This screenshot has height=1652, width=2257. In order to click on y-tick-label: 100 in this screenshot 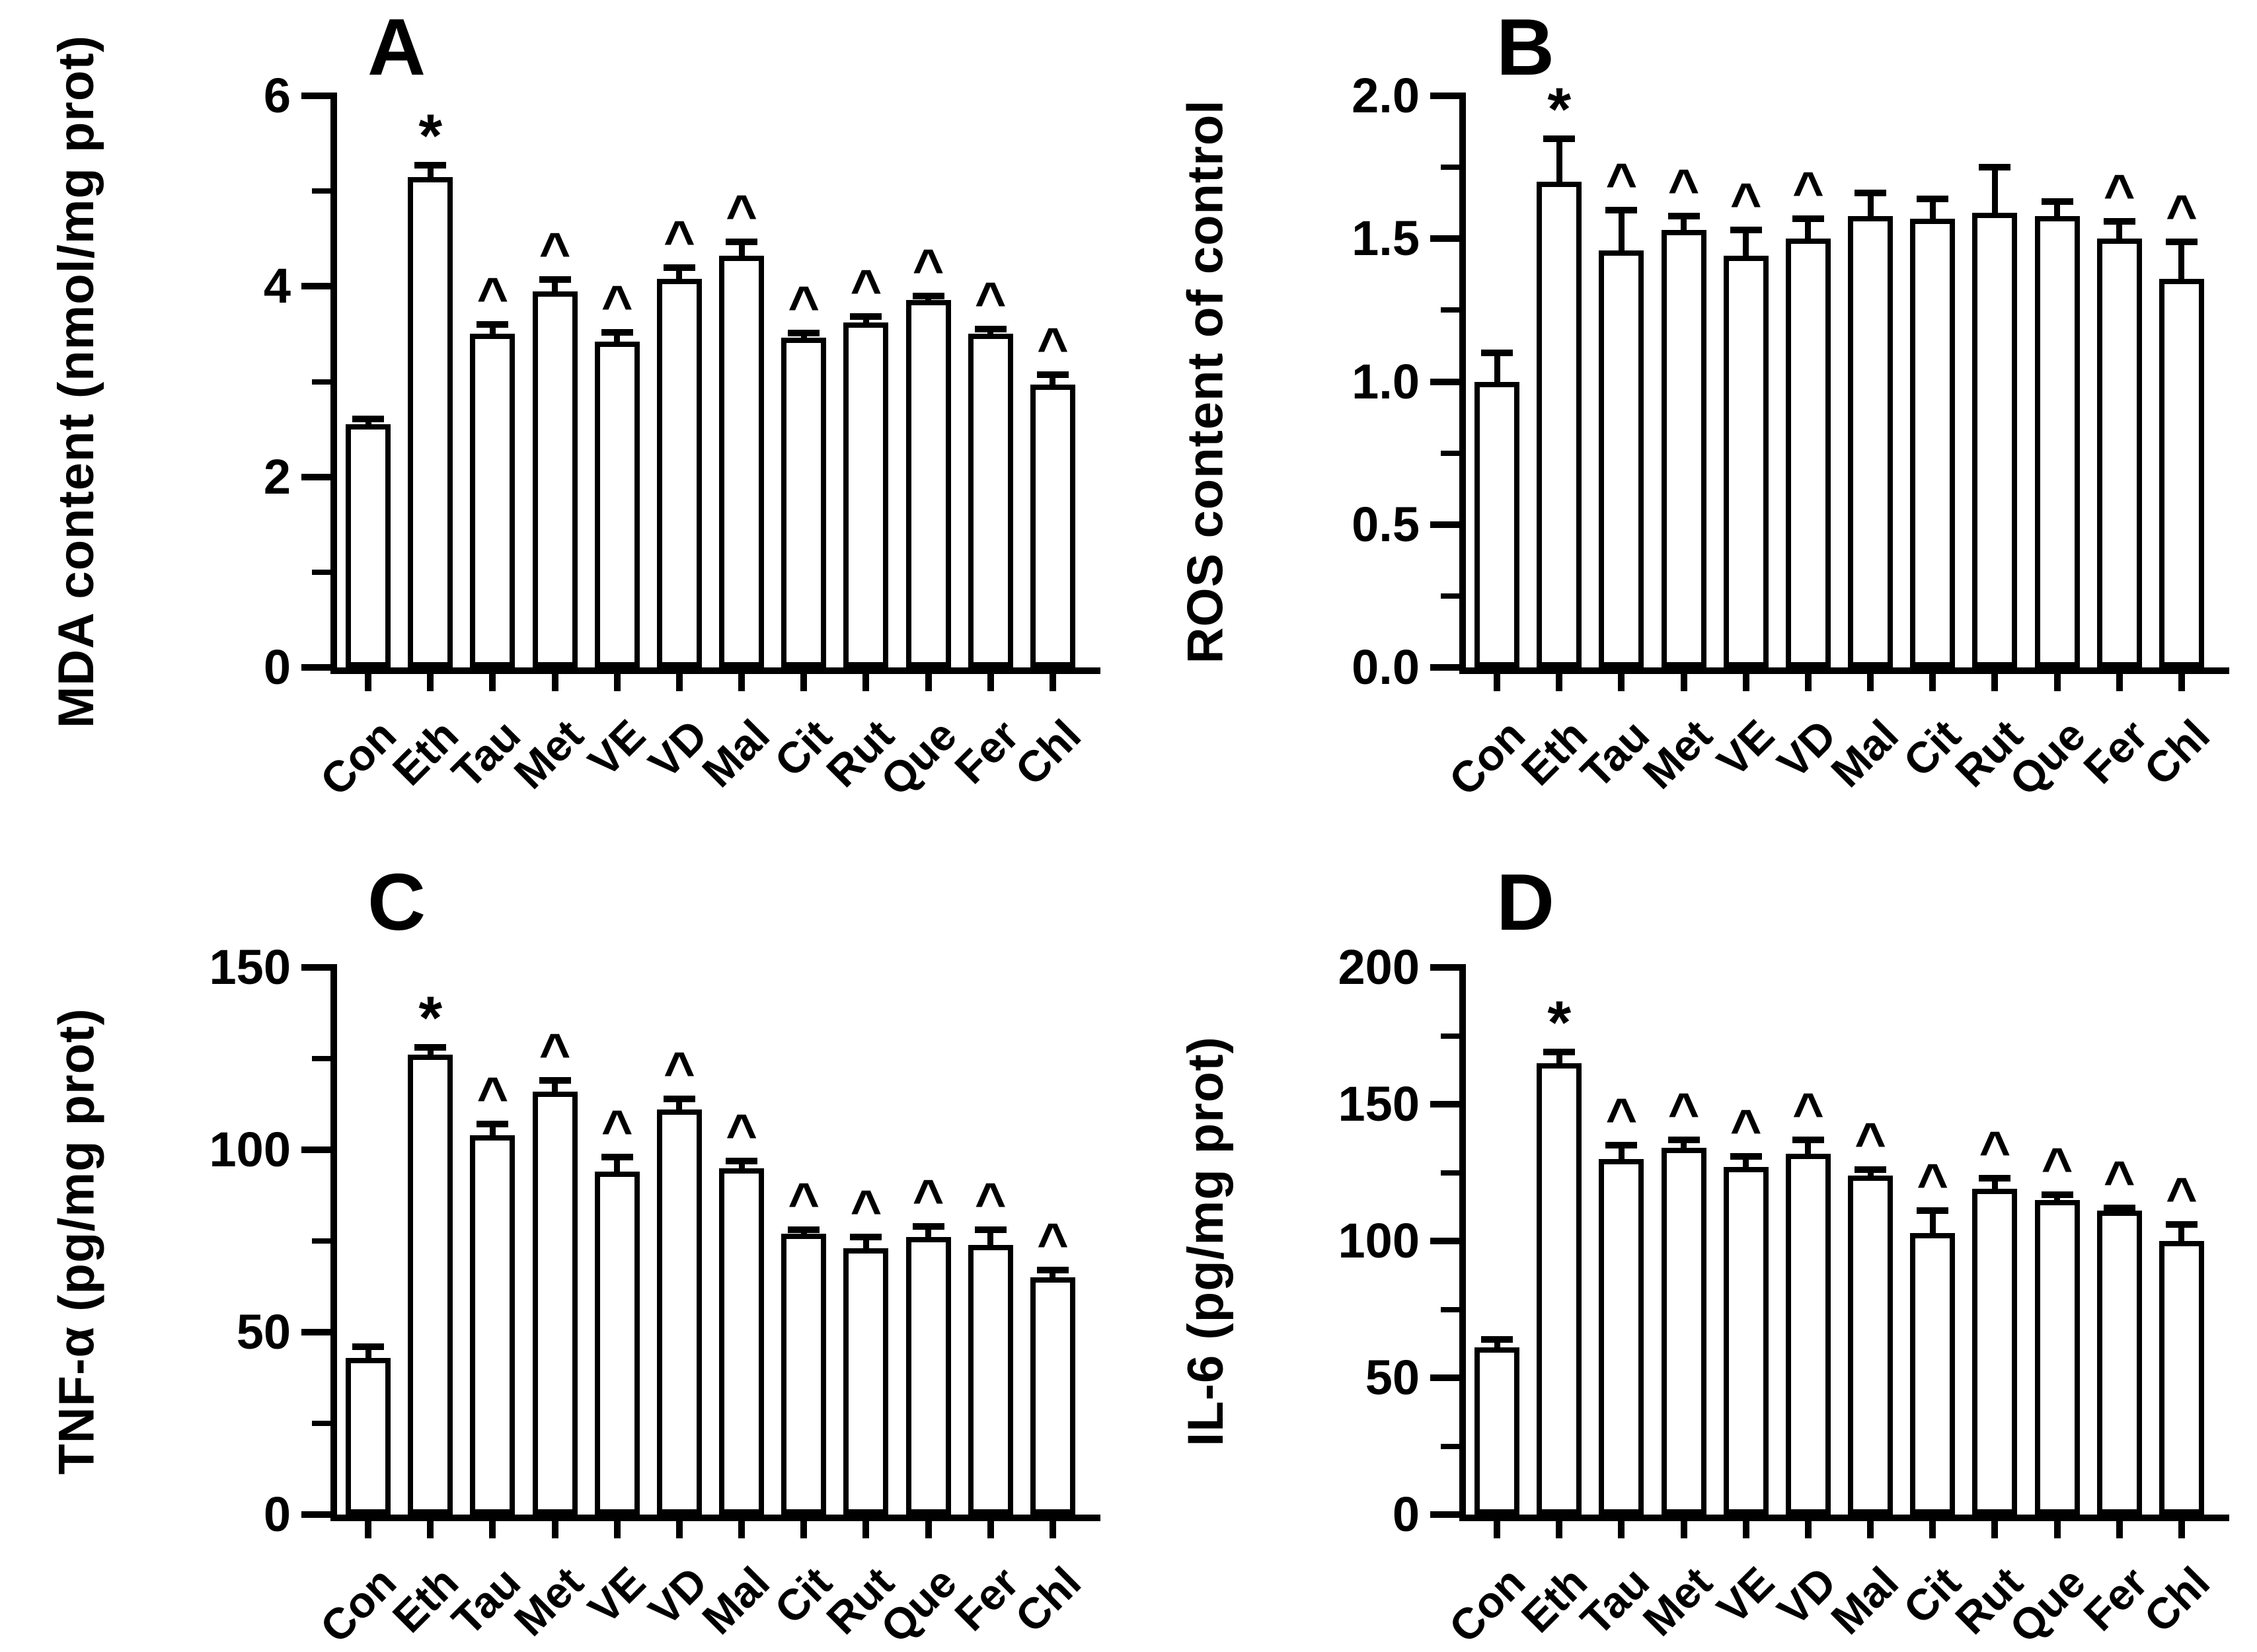, I will do `click(250, 1150)`.